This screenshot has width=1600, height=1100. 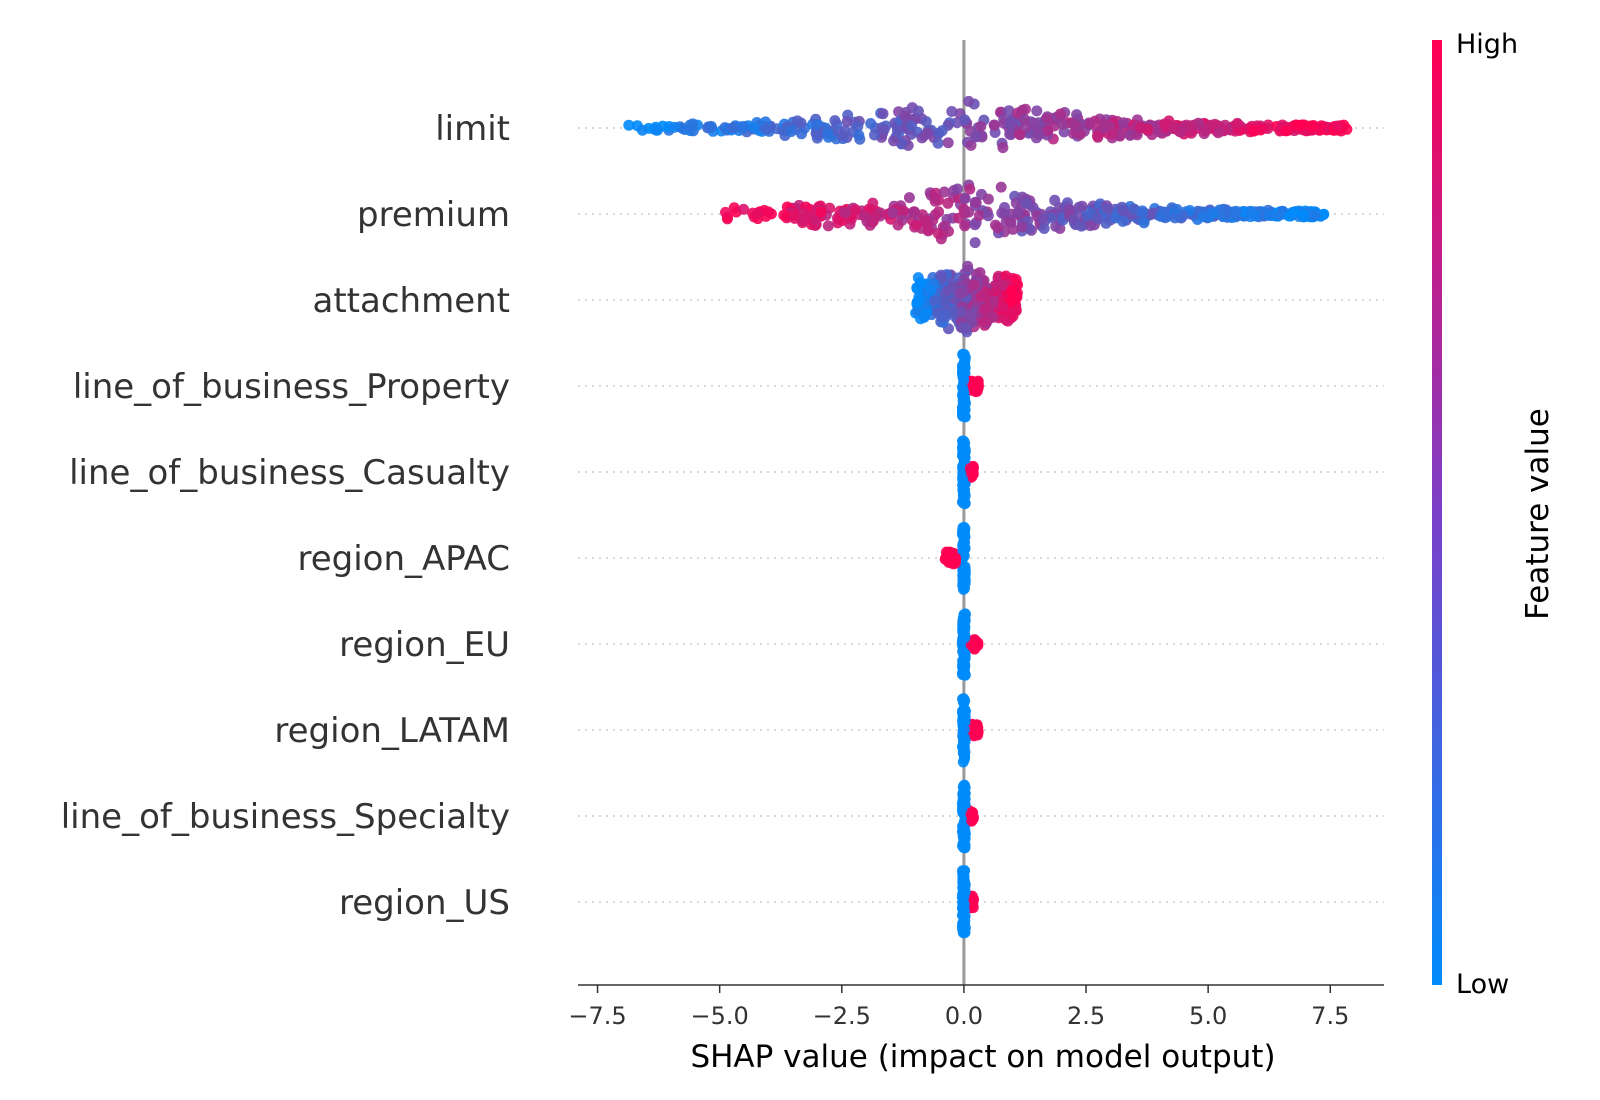 What do you see at coordinates (964, 1016) in the screenshot?
I see `x-tick-label: 0.0` at bounding box center [964, 1016].